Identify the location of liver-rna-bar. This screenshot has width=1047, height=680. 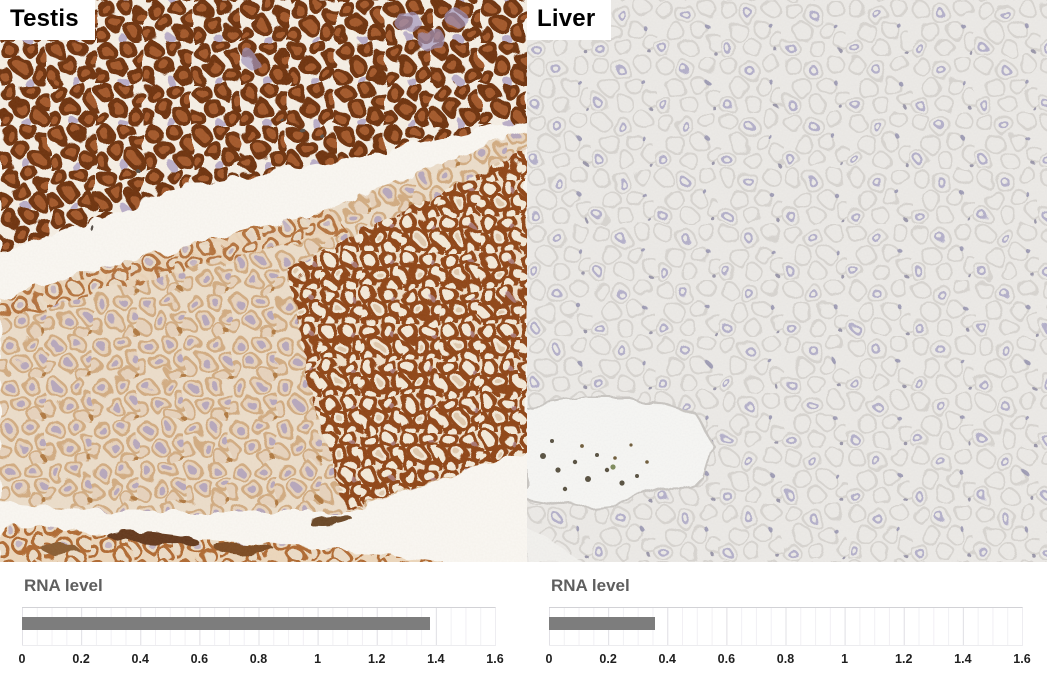
(602, 623).